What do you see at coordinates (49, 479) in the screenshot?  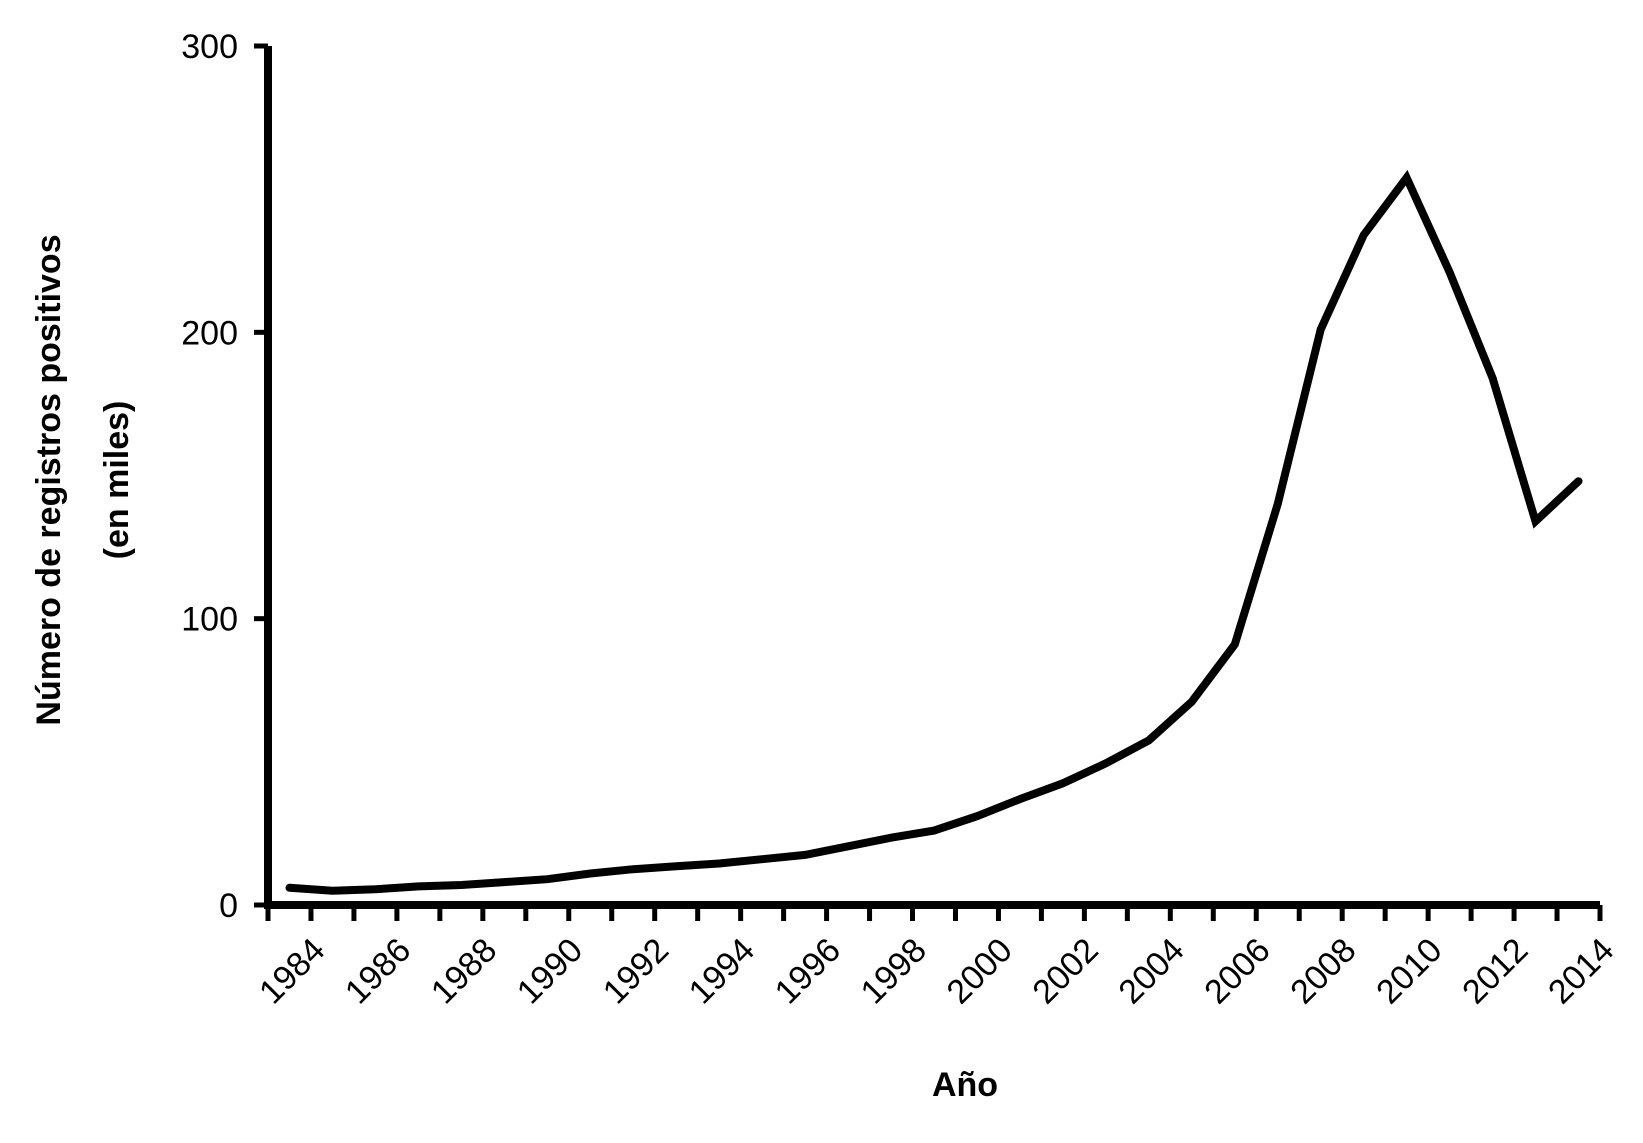 I see `y-axis-title-line-1: Número de registros positivos` at bounding box center [49, 479].